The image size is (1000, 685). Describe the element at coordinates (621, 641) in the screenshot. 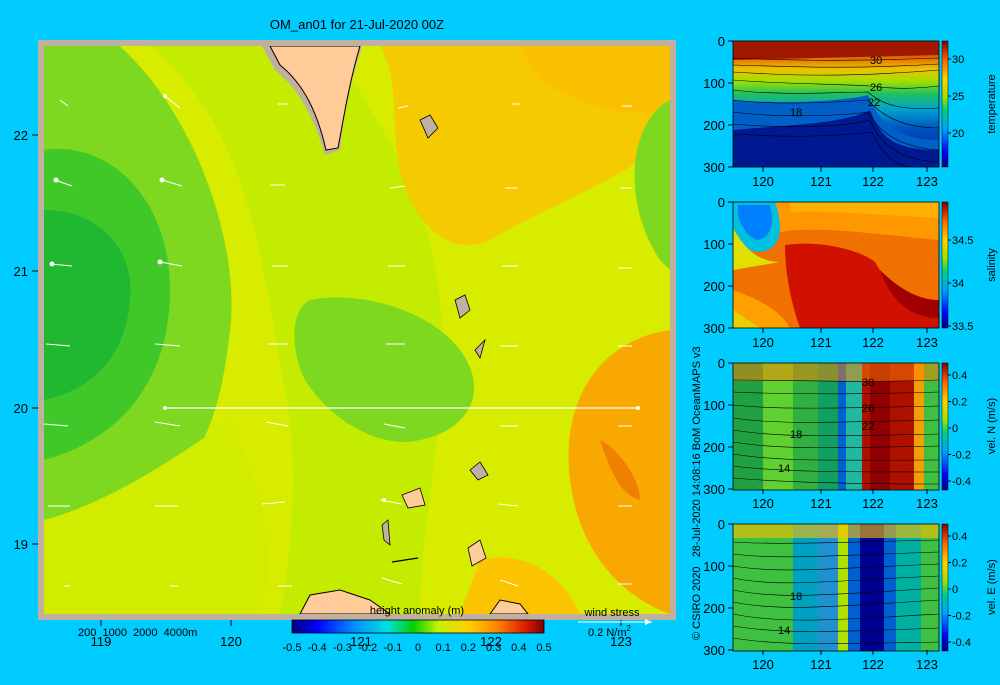

I see `map-x-tick: 123` at that location.